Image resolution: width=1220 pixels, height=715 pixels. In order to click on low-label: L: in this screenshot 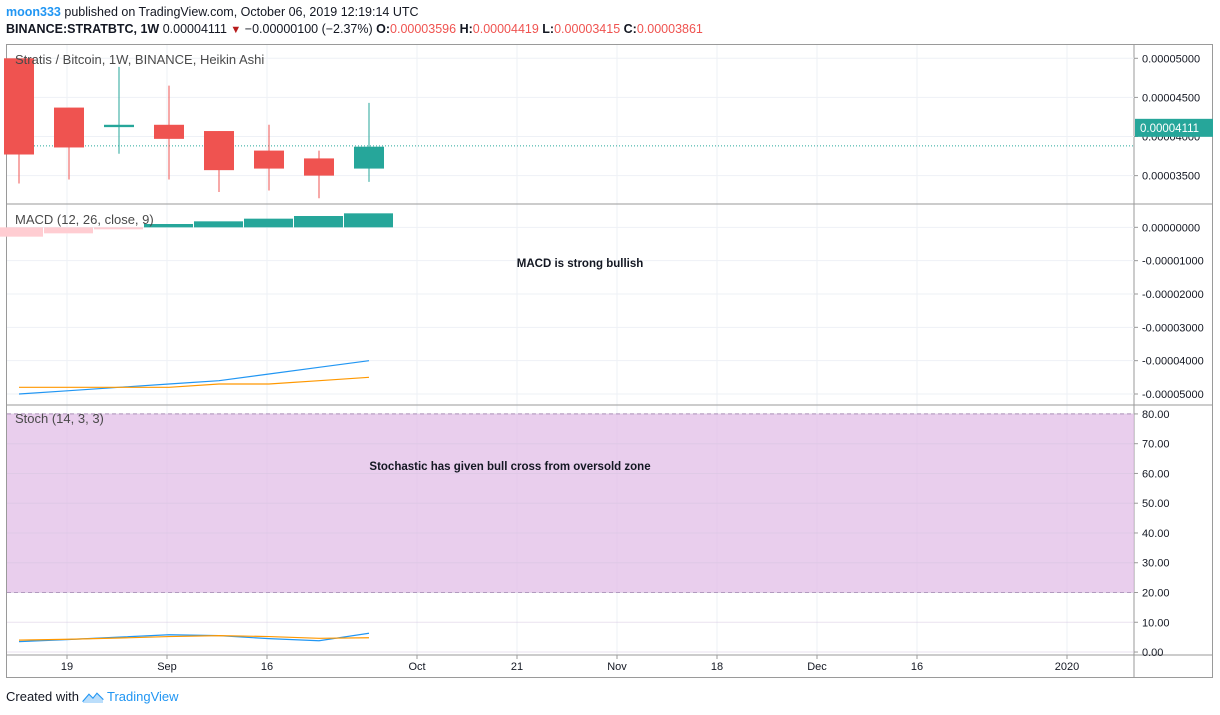, I will do `click(548, 29)`.